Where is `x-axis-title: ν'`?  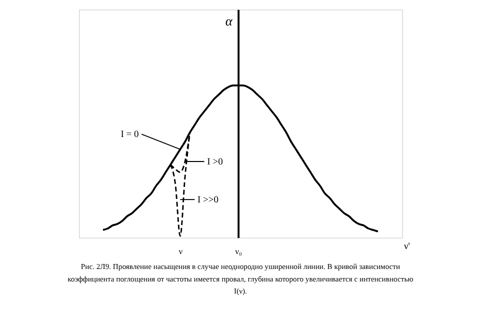
x-axis-title: ν' is located at coordinates (407, 247).